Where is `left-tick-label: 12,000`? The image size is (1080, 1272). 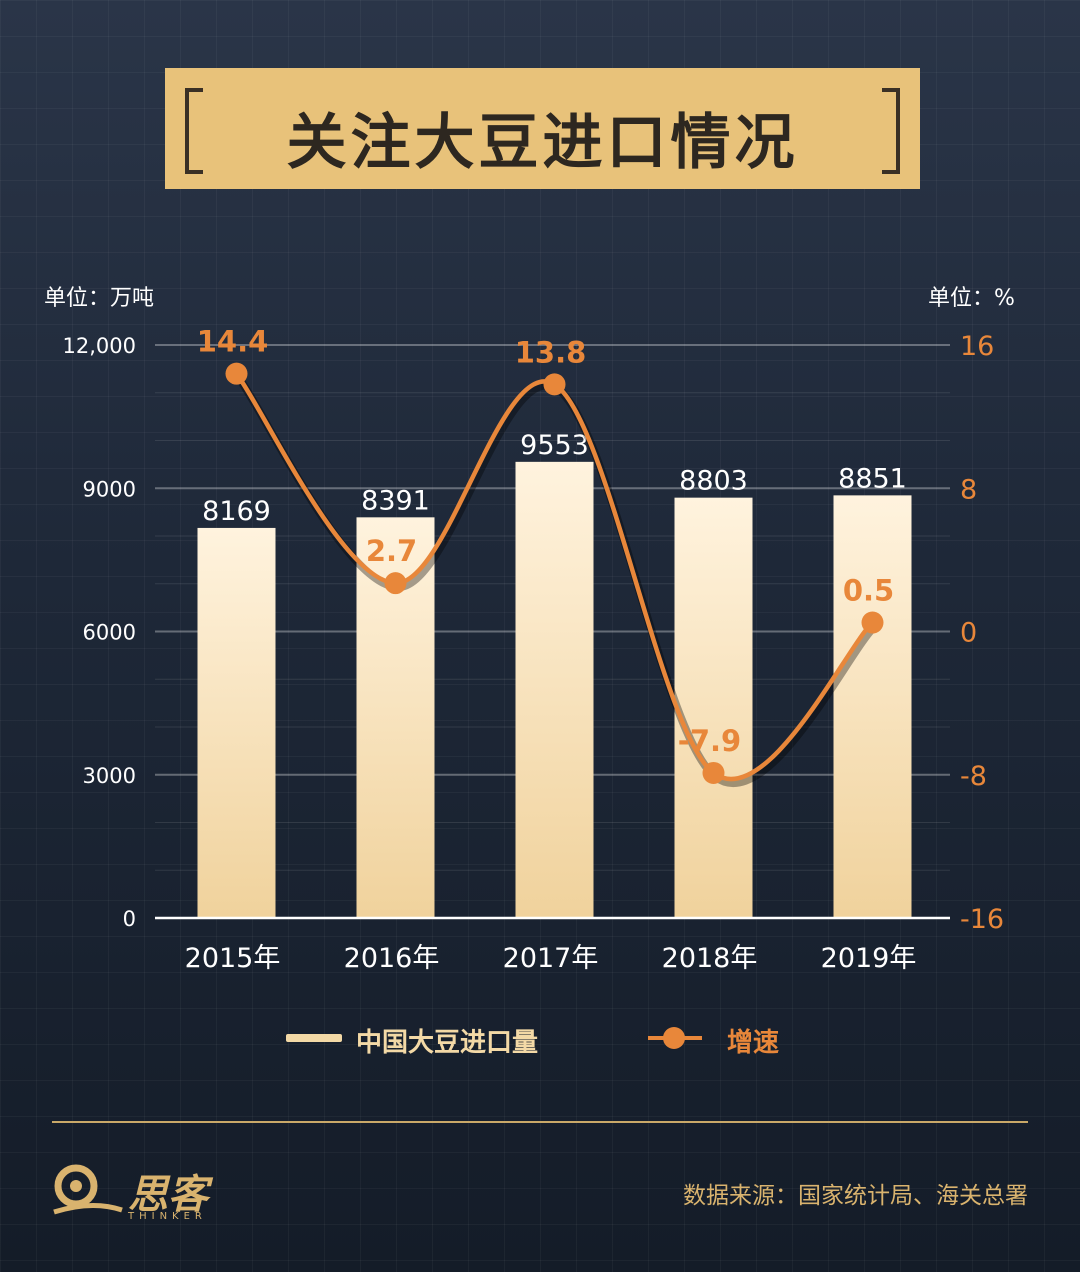 left-tick-label: 12,000 is located at coordinates (99, 346).